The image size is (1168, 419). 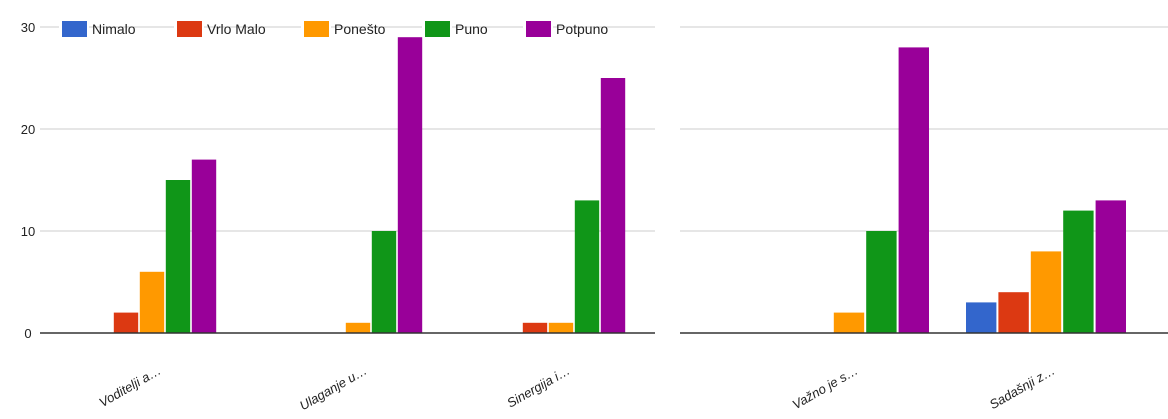 I want to click on legend-label: Vrlo Malo, so click(x=236, y=29).